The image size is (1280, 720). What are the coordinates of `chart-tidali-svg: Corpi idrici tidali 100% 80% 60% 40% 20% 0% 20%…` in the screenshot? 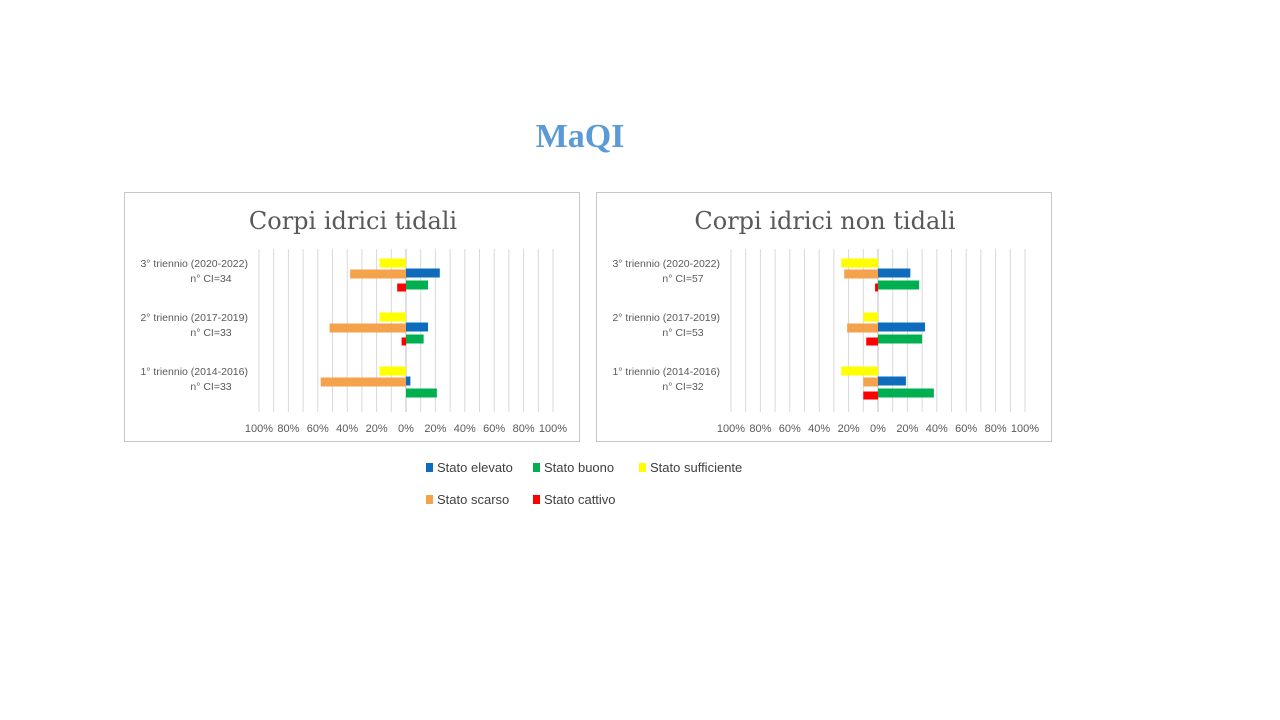 It's located at (353, 321).